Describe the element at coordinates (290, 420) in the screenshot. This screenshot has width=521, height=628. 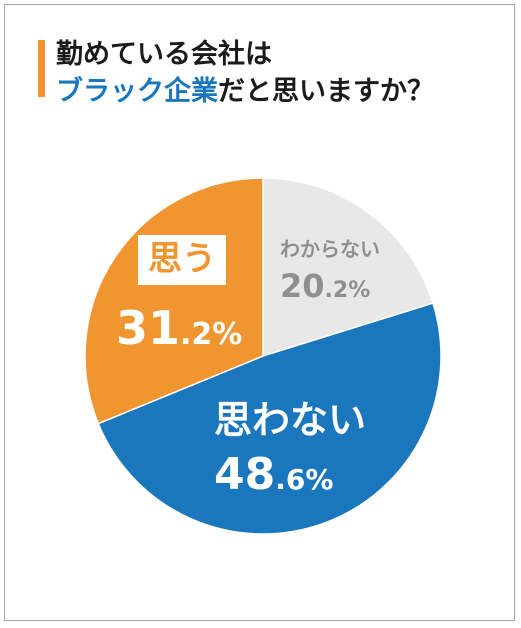
I see `slice-label-no: 思わない` at that location.